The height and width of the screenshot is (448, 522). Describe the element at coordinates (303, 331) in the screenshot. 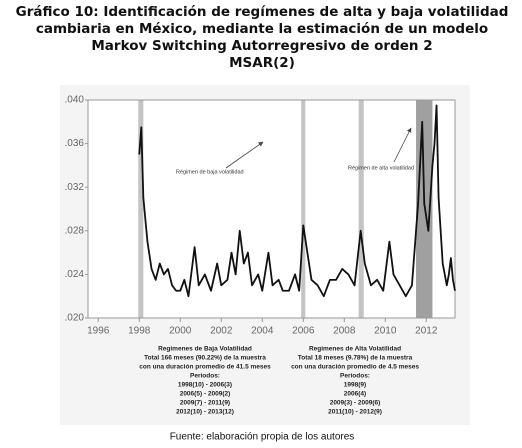

I see `x-tick-label: 2006` at that location.